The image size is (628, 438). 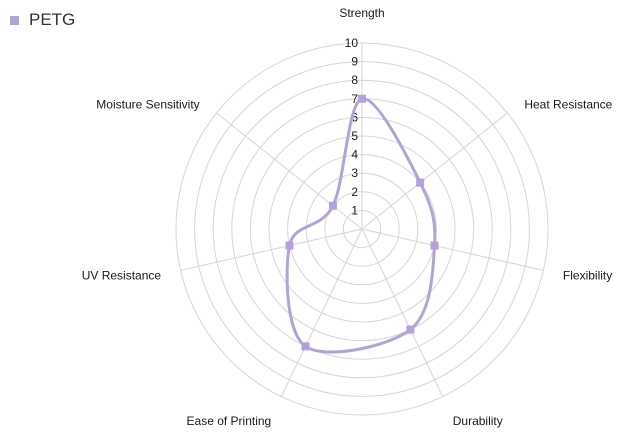 I want to click on legend-swatch, so click(x=14, y=20).